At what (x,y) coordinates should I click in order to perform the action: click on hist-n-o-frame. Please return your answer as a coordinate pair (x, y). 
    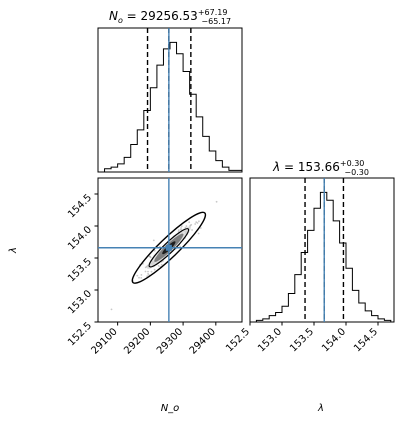
    Looking at the image, I should click on (170, 100).